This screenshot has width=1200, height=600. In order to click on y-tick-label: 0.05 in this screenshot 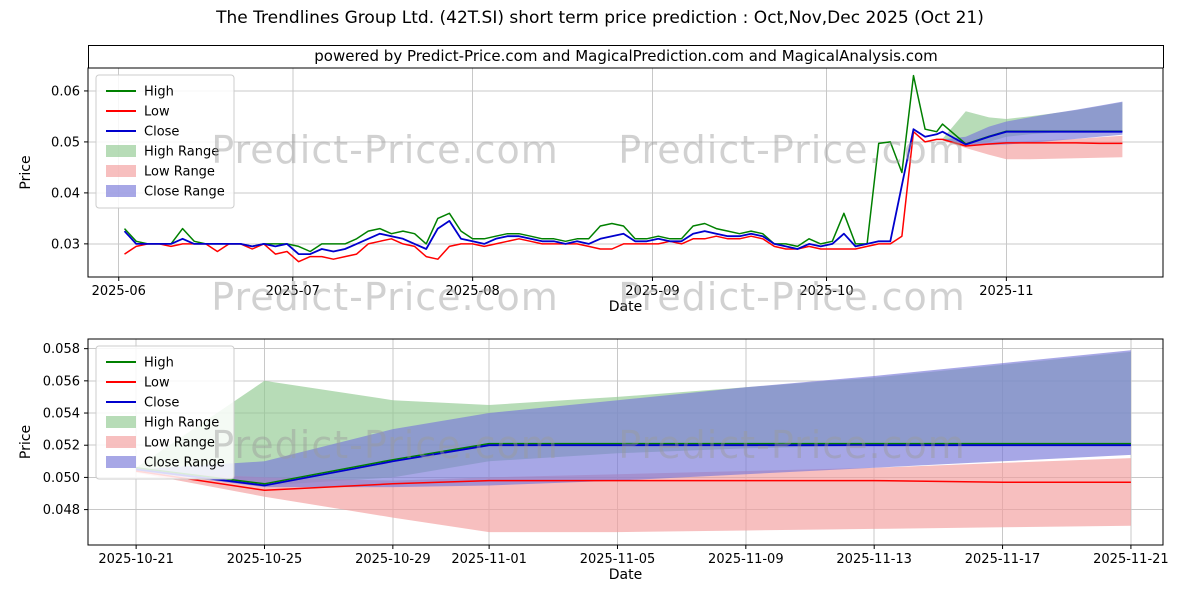, I will do `click(65, 142)`.